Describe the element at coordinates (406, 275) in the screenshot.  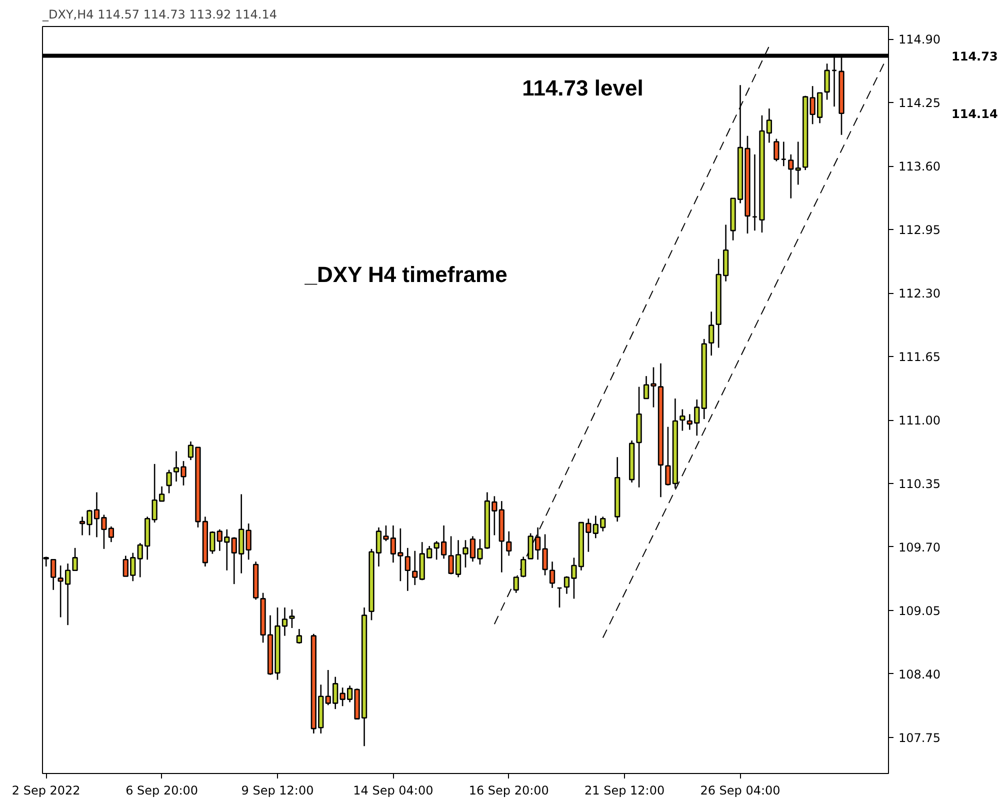
I see `annotation: _DXY H4 timeframe` at that location.